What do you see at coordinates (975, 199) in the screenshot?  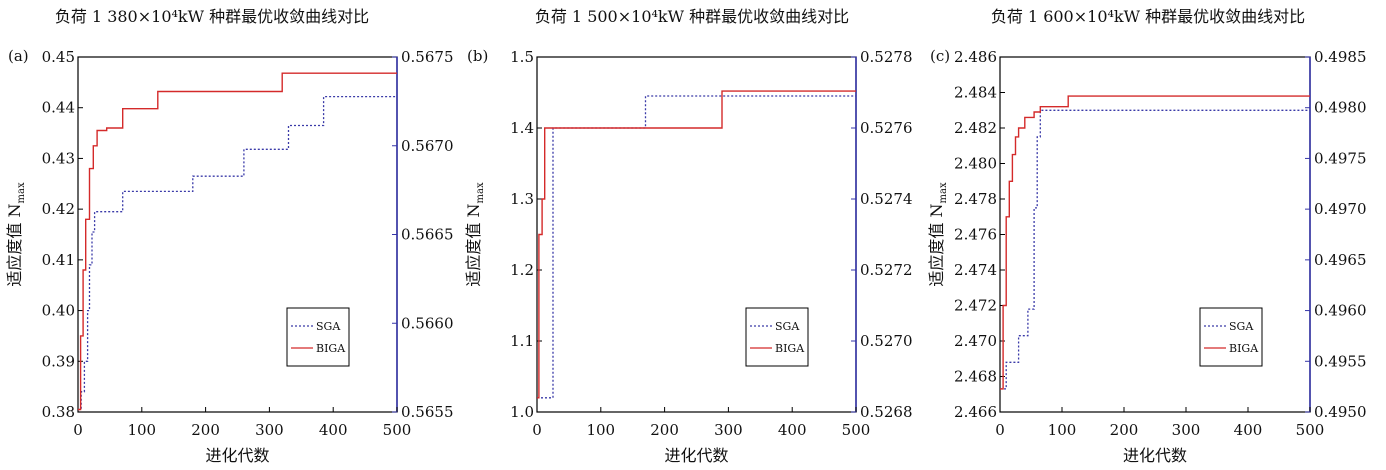 I see `y-tick-label-left: 2.478` at bounding box center [975, 199].